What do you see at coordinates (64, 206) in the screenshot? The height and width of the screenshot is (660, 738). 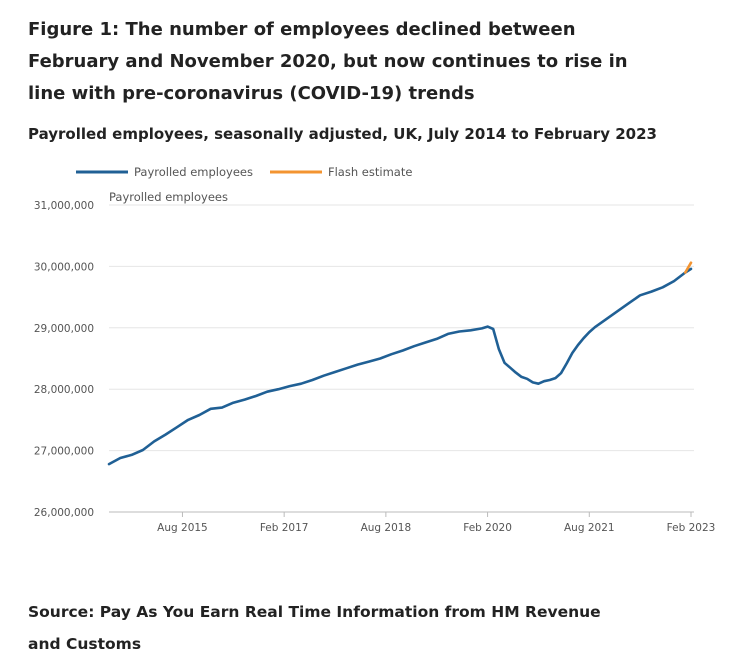 I see `y-tick-label: 31,000,000` at bounding box center [64, 206].